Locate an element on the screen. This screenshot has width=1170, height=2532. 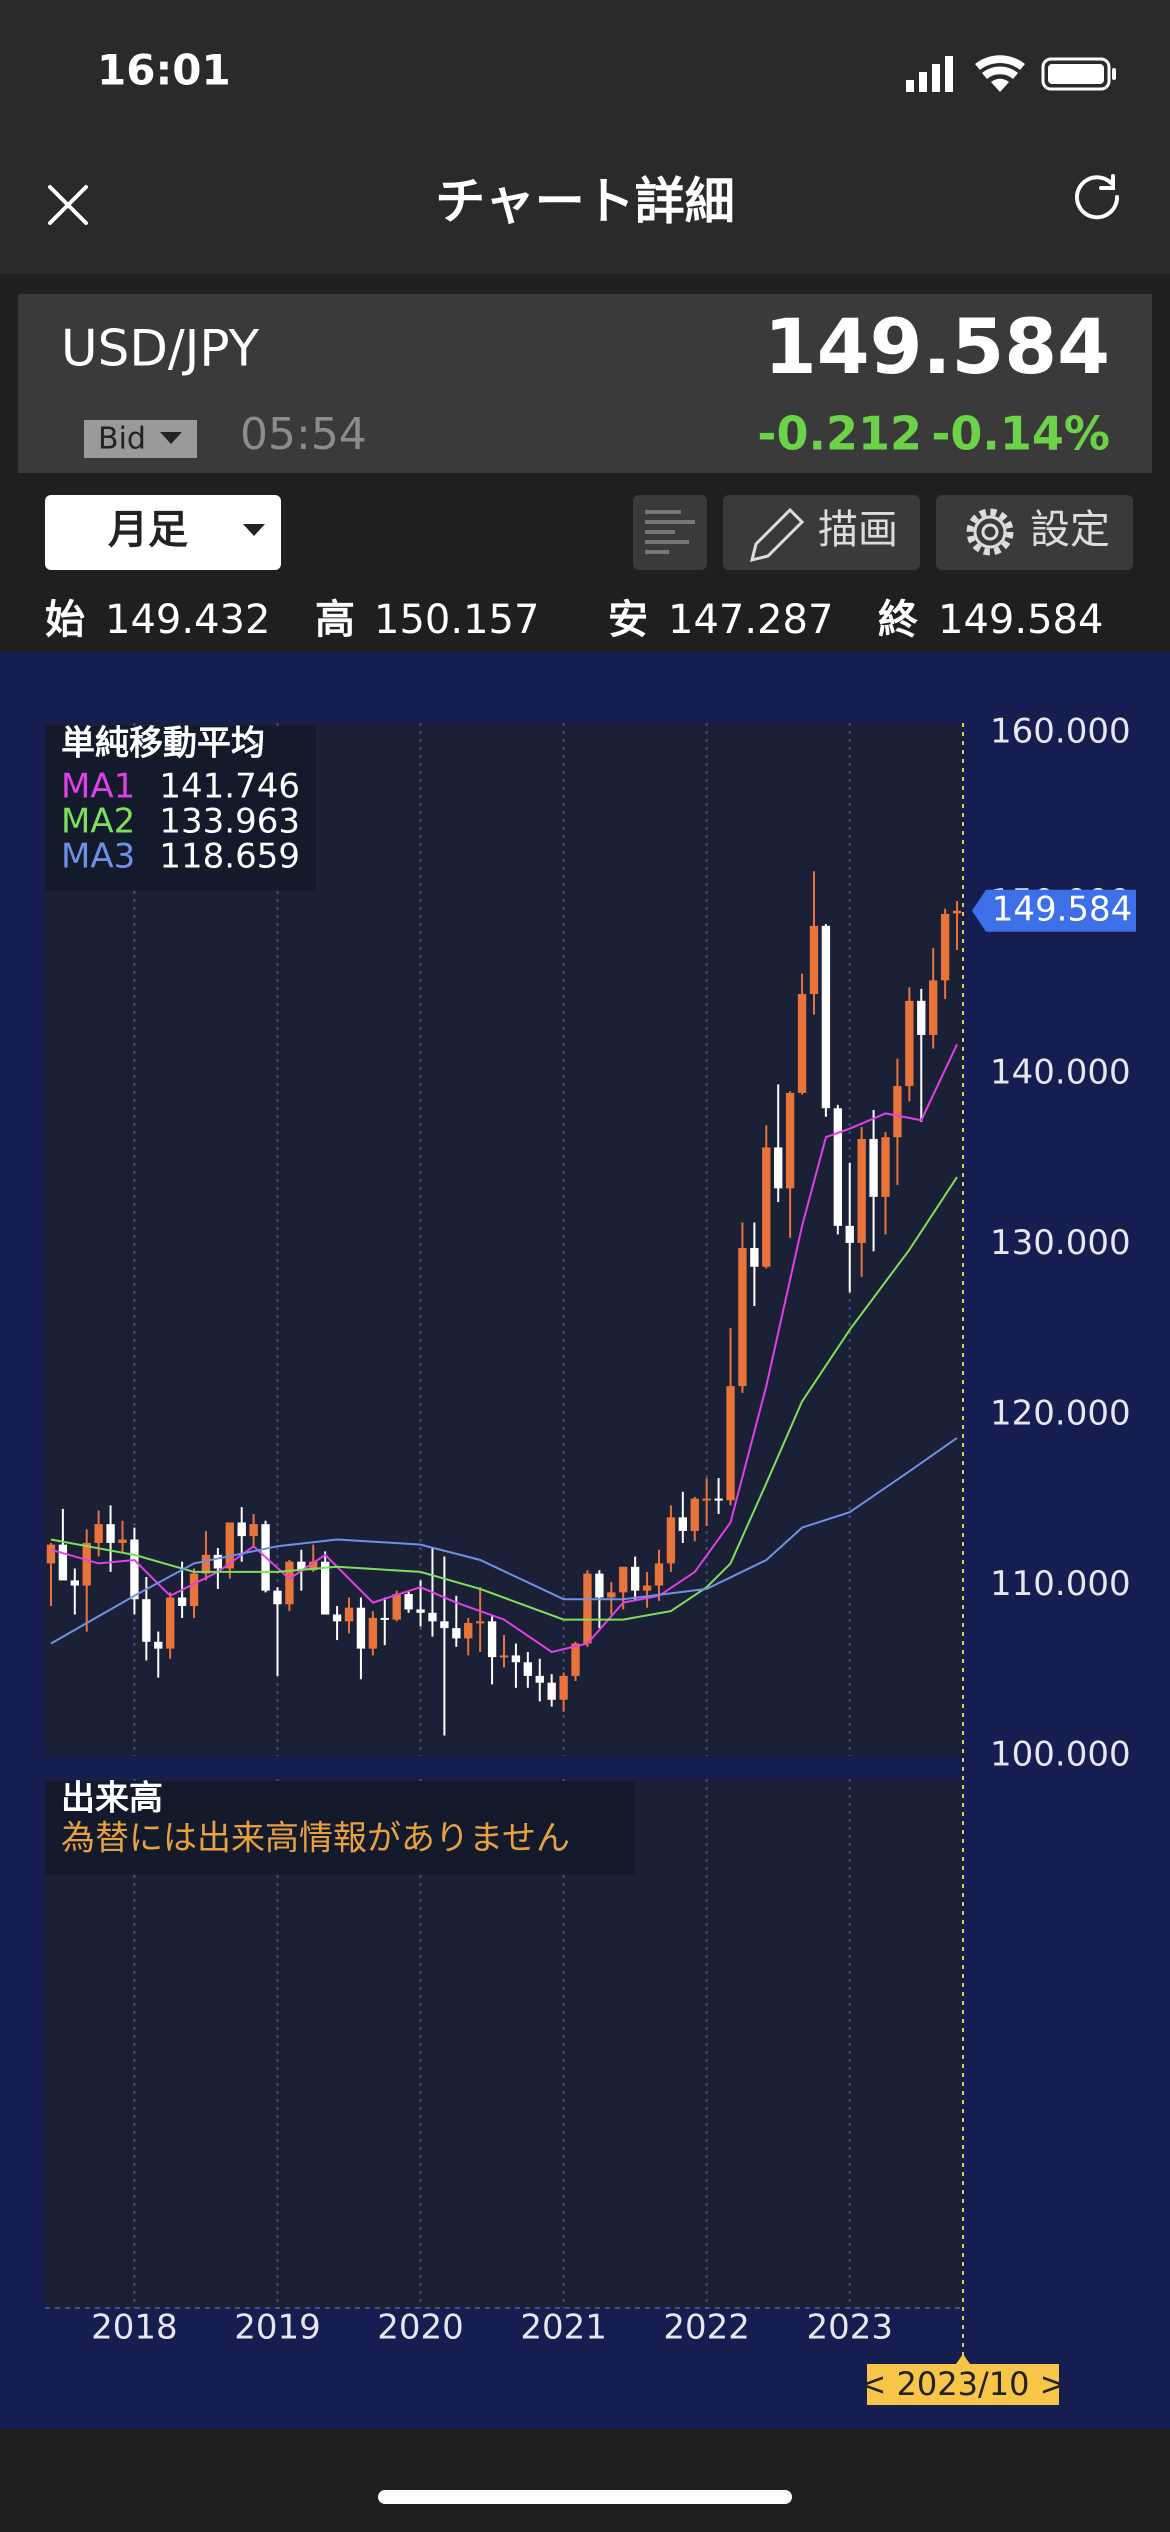
last-price-tag is located at coordinates (1054, 910).